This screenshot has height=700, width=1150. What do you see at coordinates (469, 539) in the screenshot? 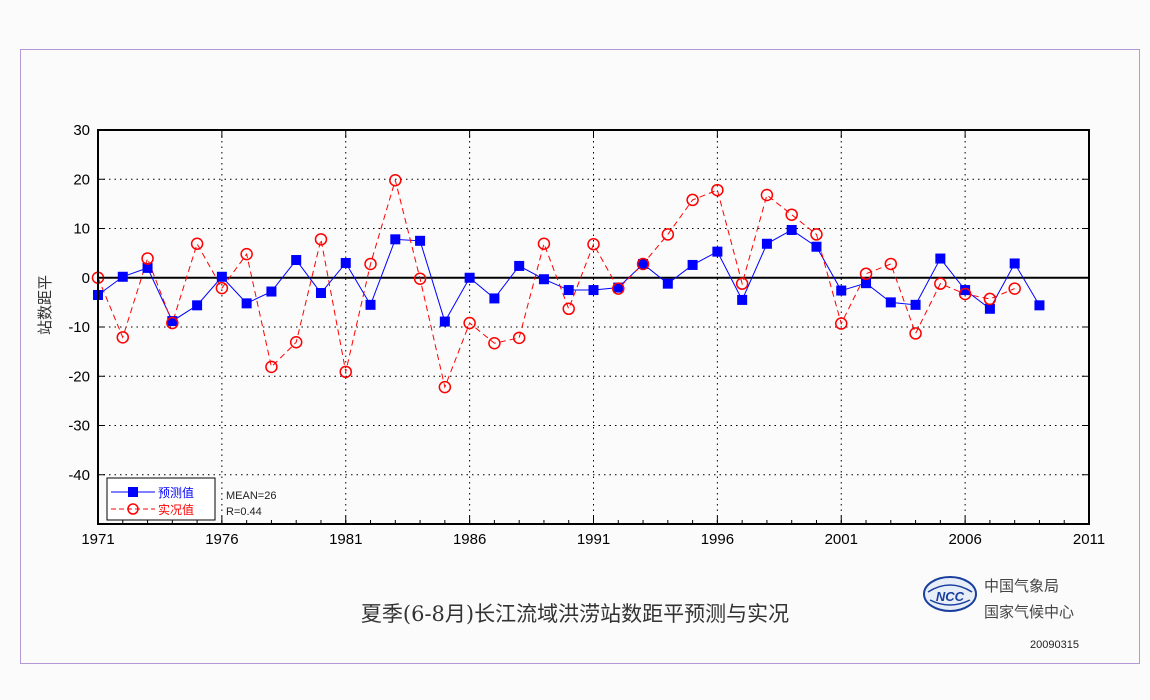
I see `x-tick-label: 1986` at bounding box center [469, 539].